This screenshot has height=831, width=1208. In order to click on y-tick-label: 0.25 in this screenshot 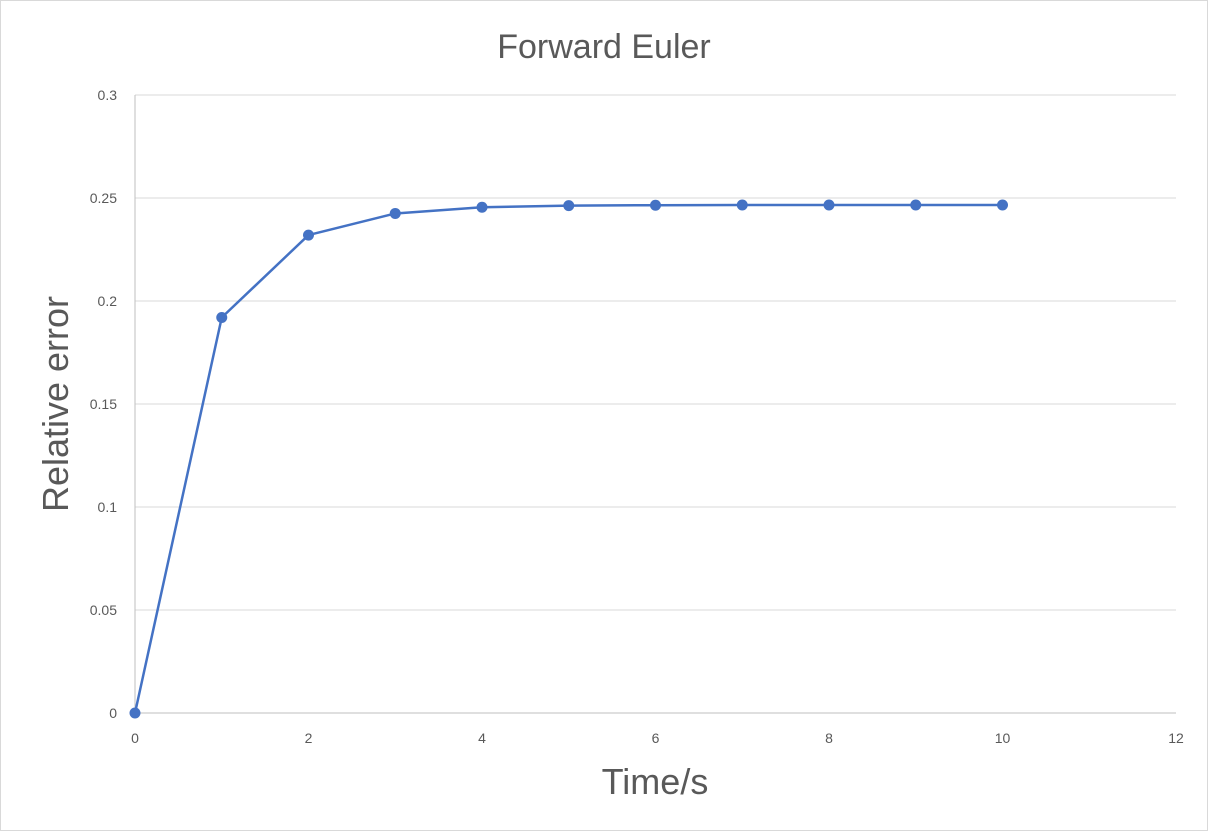, I will do `click(103, 198)`.